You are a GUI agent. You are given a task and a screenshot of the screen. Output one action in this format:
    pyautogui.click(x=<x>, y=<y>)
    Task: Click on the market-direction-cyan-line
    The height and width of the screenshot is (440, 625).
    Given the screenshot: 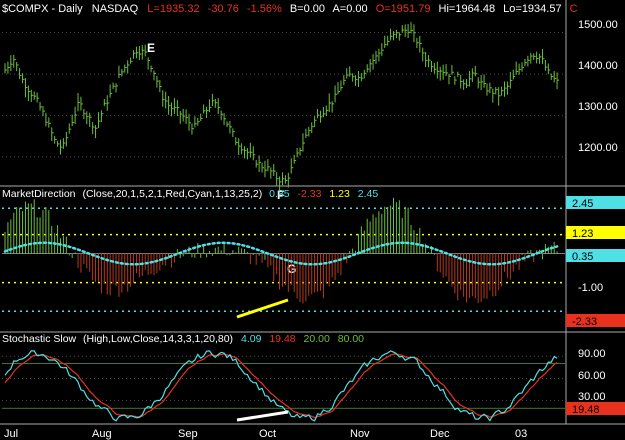 What is the action you would take?
    pyautogui.click(x=281, y=253)
    